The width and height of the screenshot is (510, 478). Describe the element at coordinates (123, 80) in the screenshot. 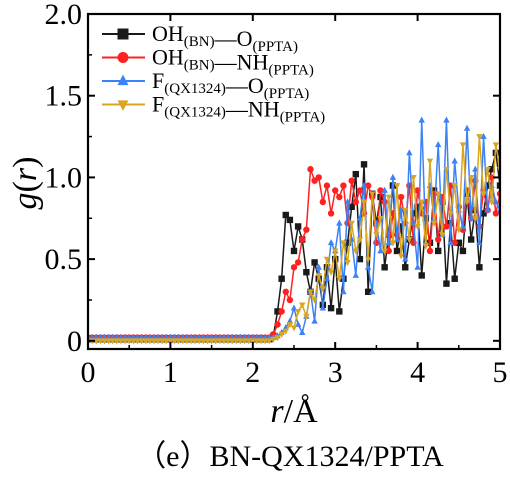

I see `legend-marker` at that location.